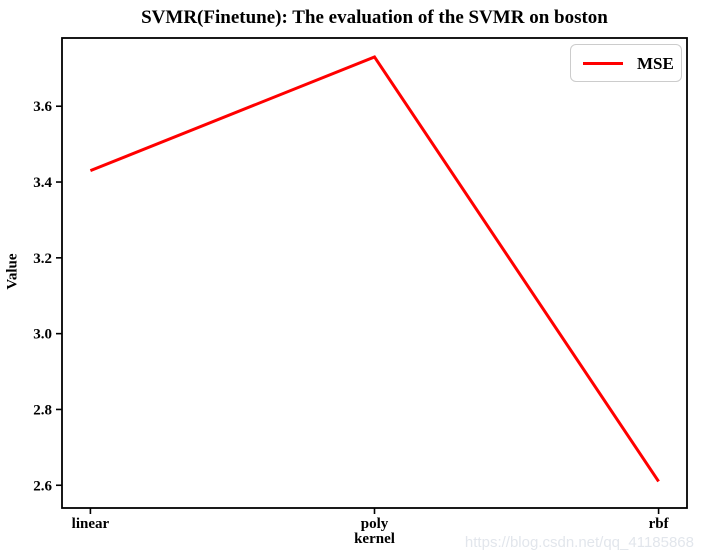  Describe the element at coordinates (659, 524) in the screenshot. I see `x-tick-label: rbf` at that location.